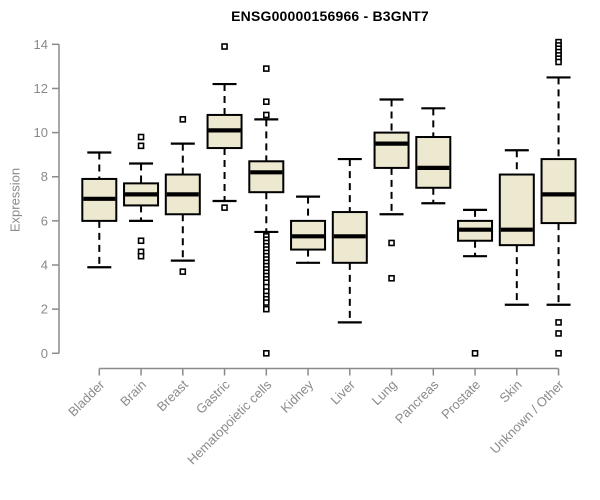 The width and height of the screenshot is (600, 500). I want to click on y-tick-label: 10, so click(41, 132).